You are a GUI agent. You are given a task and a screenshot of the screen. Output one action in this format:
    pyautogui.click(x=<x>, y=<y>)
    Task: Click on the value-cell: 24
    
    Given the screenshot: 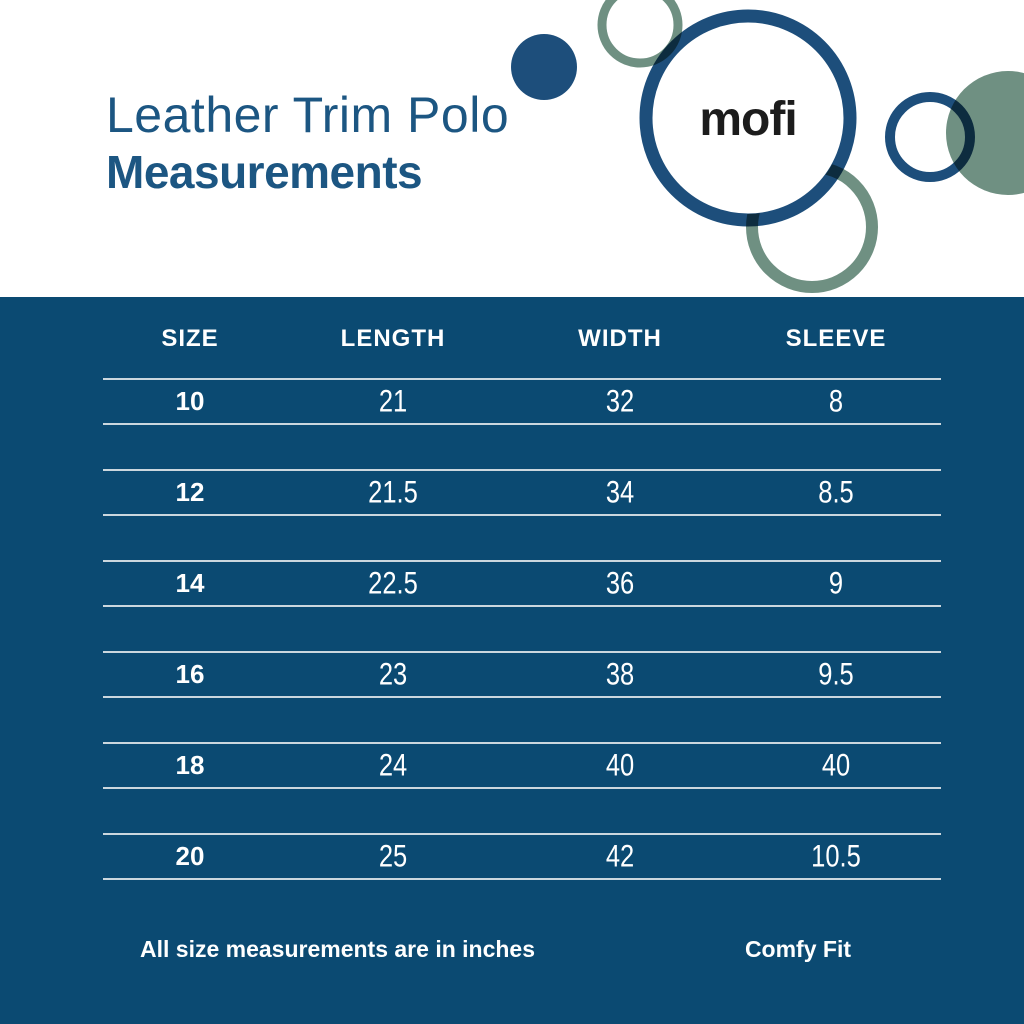 What is the action you would take?
    pyautogui.click(x=393, y=765)
    